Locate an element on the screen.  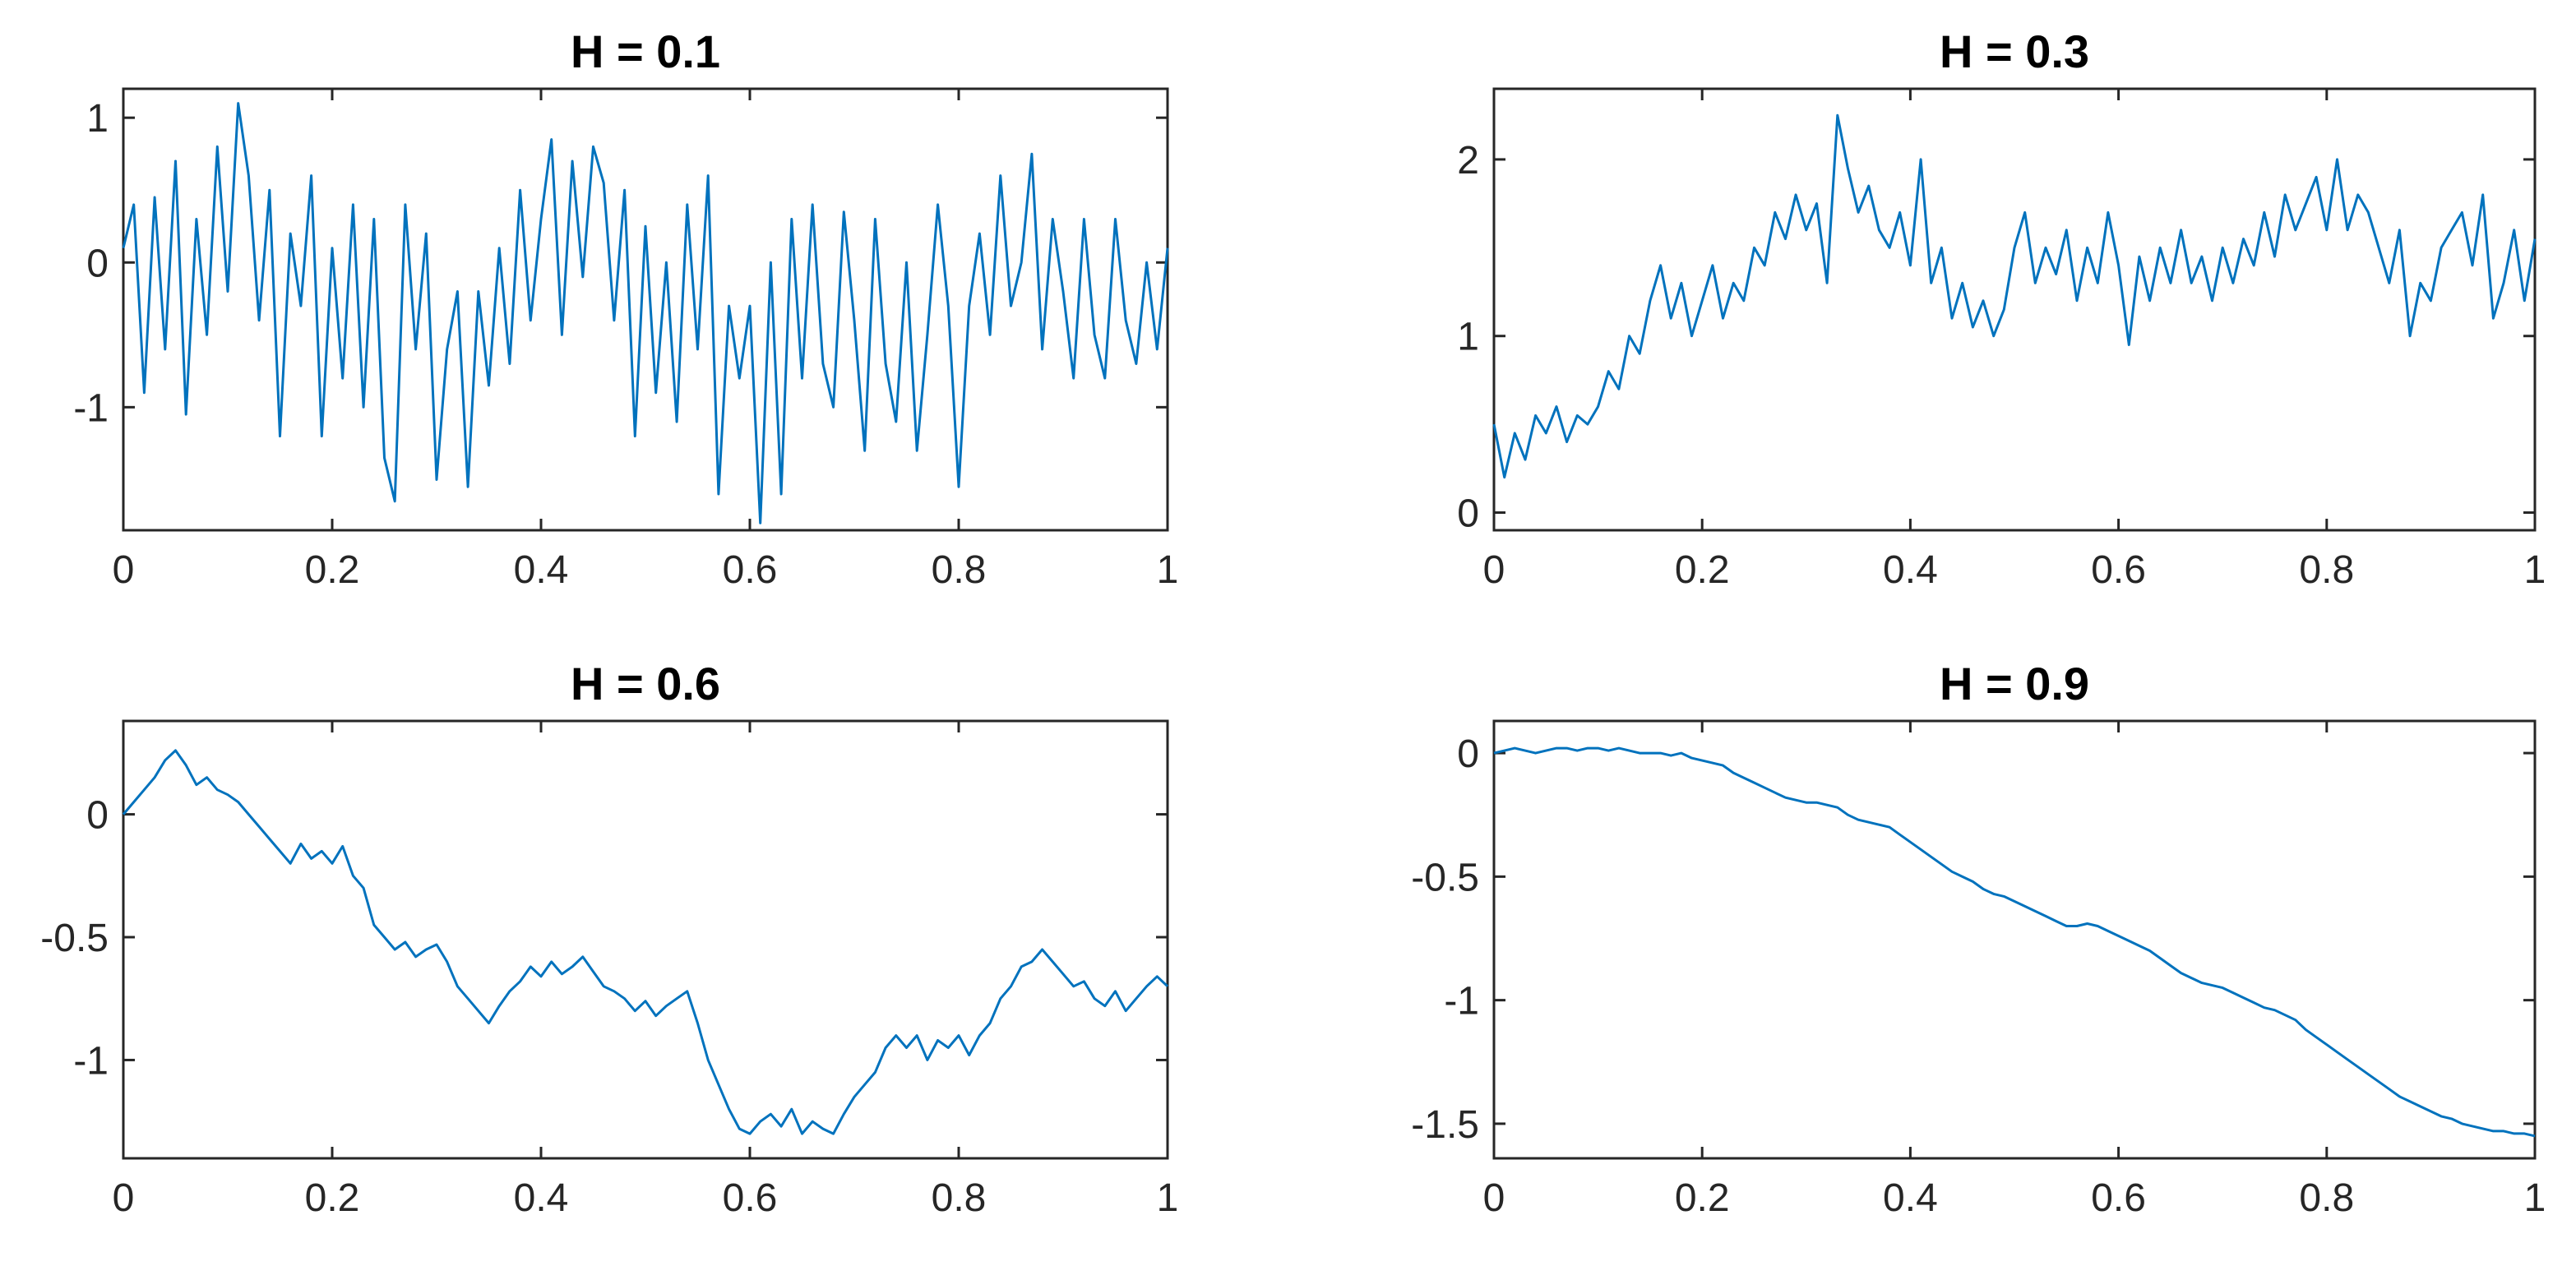
y-tick-label: -1.5 is located at coordinates (1445, 1125).